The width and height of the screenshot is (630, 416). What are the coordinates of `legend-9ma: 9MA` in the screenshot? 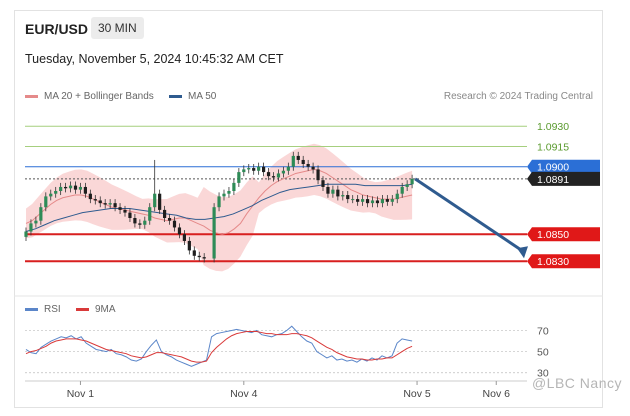 It's located at (96, 309).